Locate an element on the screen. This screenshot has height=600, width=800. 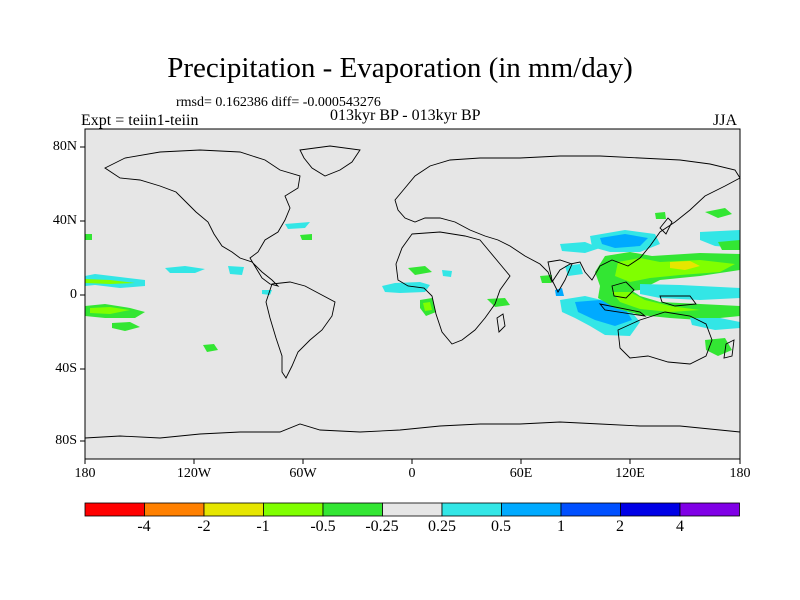
colorbar is located at coordinates (412, 509).